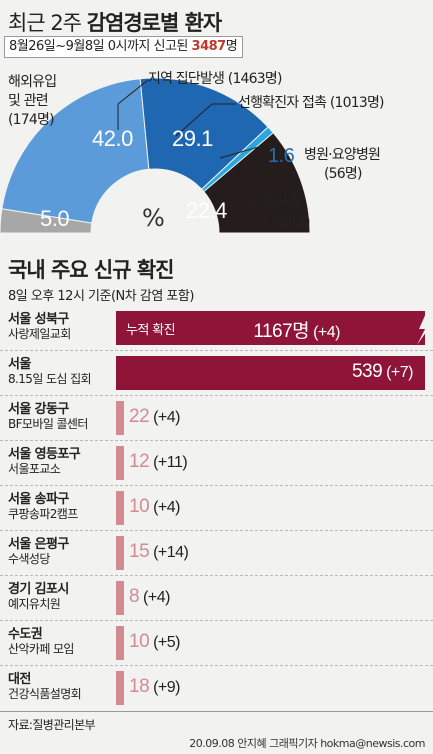  What do you see at coordinates (209, 46) in the screenshot?
I see `period-total: 3487` at bounding box center [209, 46].